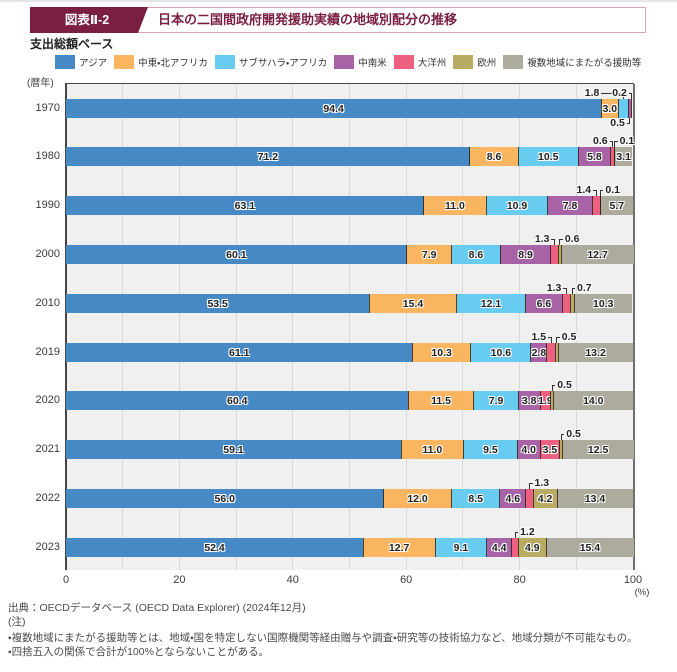  Describe the element at coordinates (292, 580) in the screenshot. I see `x-tick-label: 40` at that location.